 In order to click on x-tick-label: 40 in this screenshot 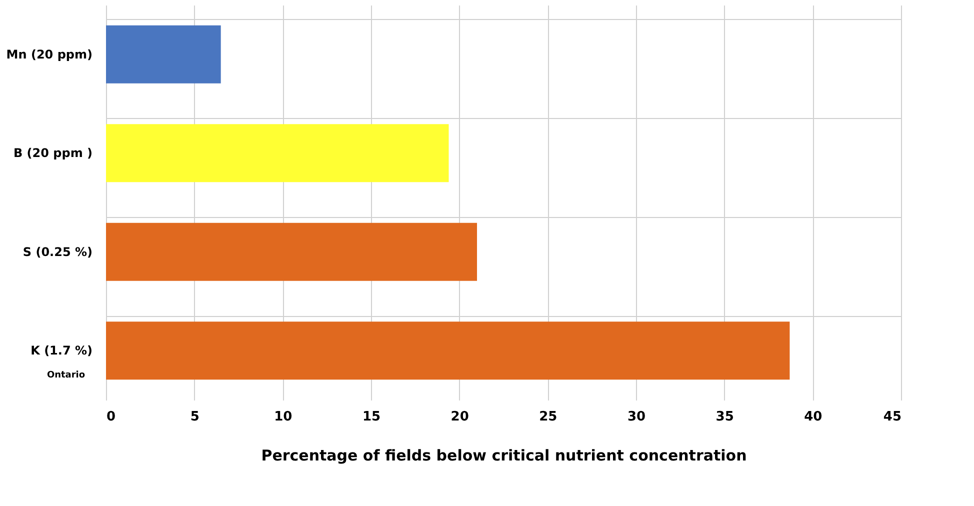, I will do `click(813, 417)`.